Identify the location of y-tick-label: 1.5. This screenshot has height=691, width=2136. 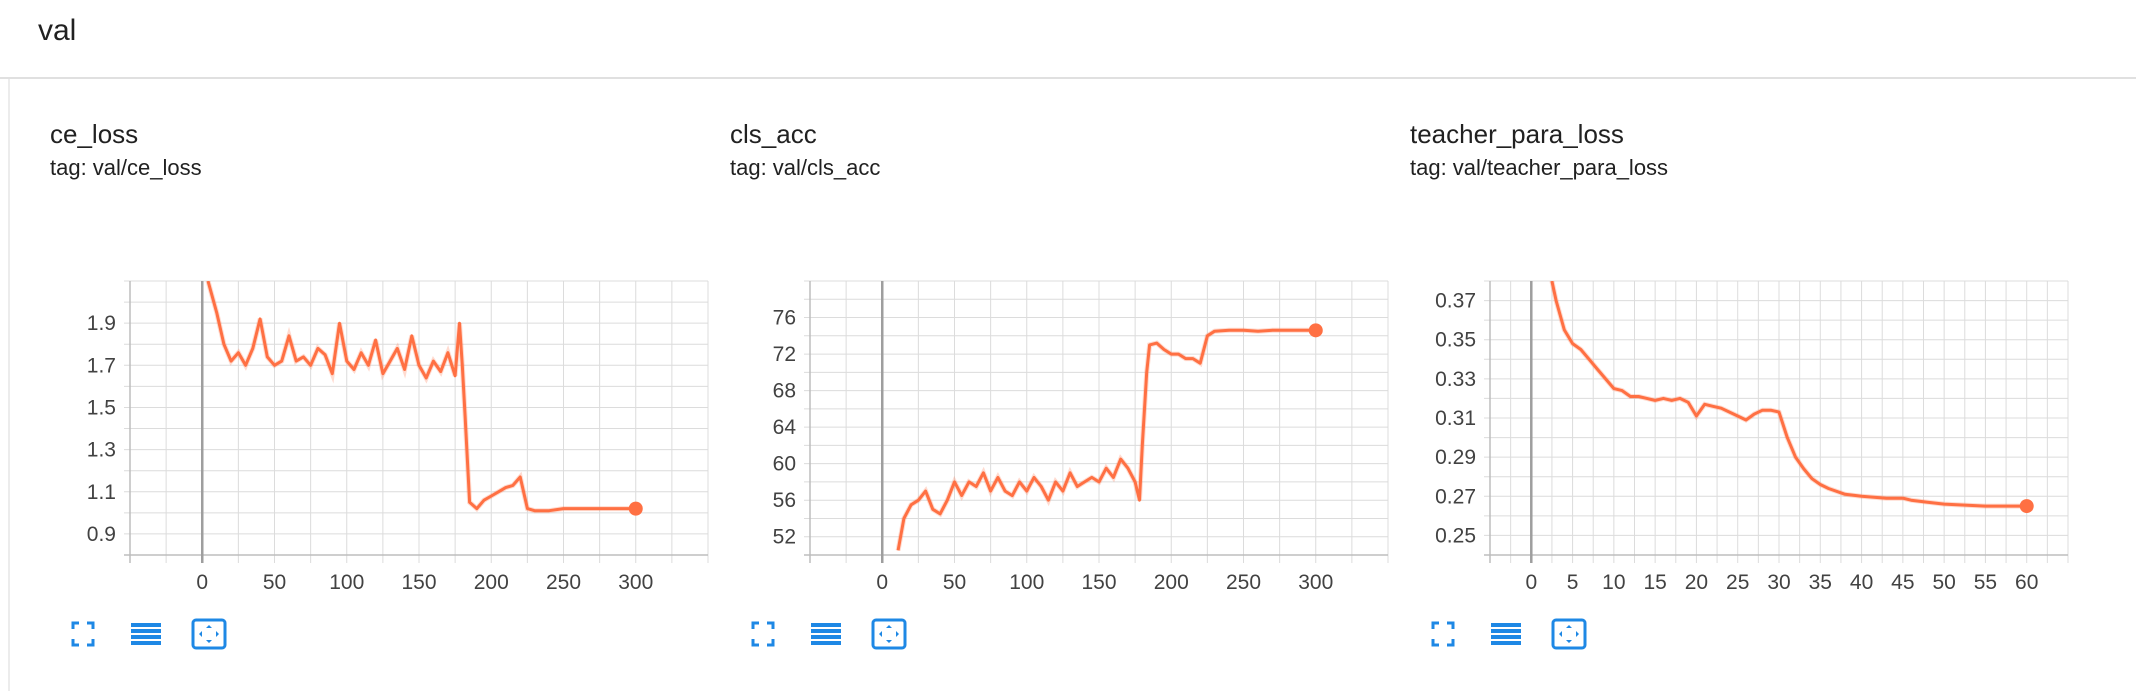
(101, 407).